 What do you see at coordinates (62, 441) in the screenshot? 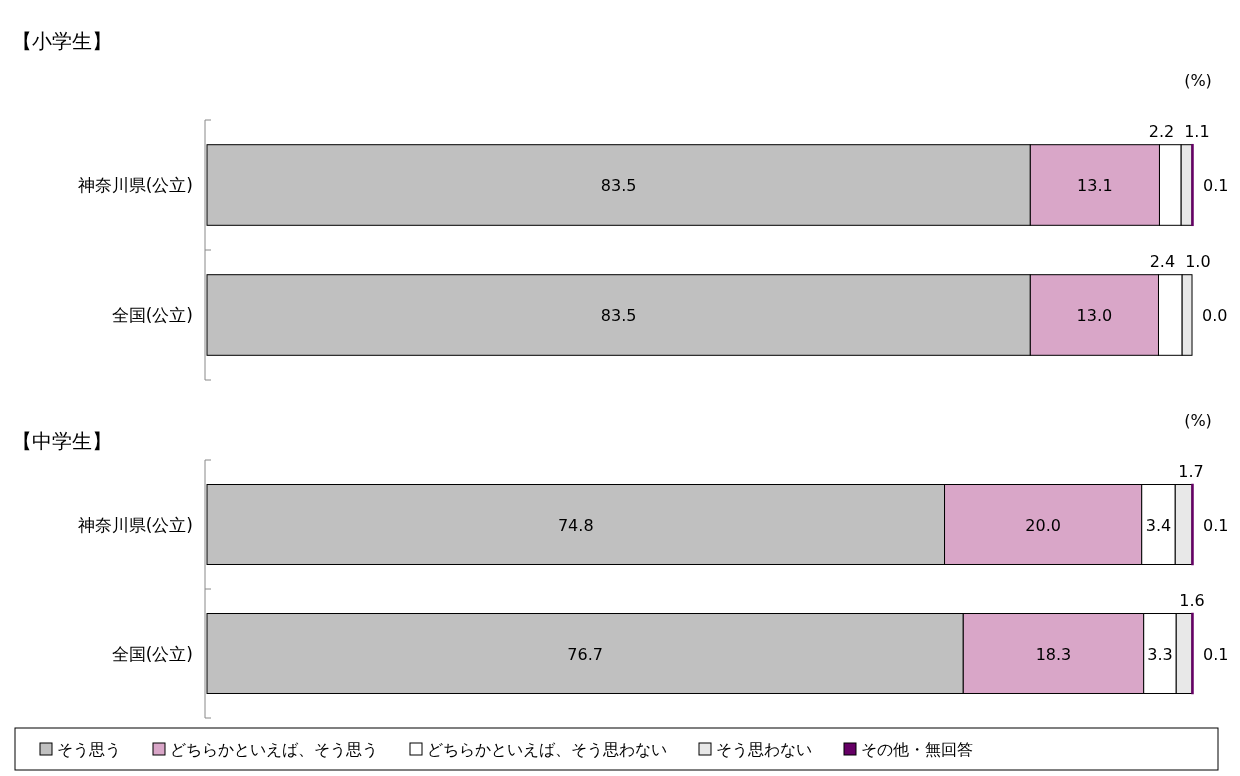
I see `chart-title: 【中学生】` at bounding box center [62, 441].